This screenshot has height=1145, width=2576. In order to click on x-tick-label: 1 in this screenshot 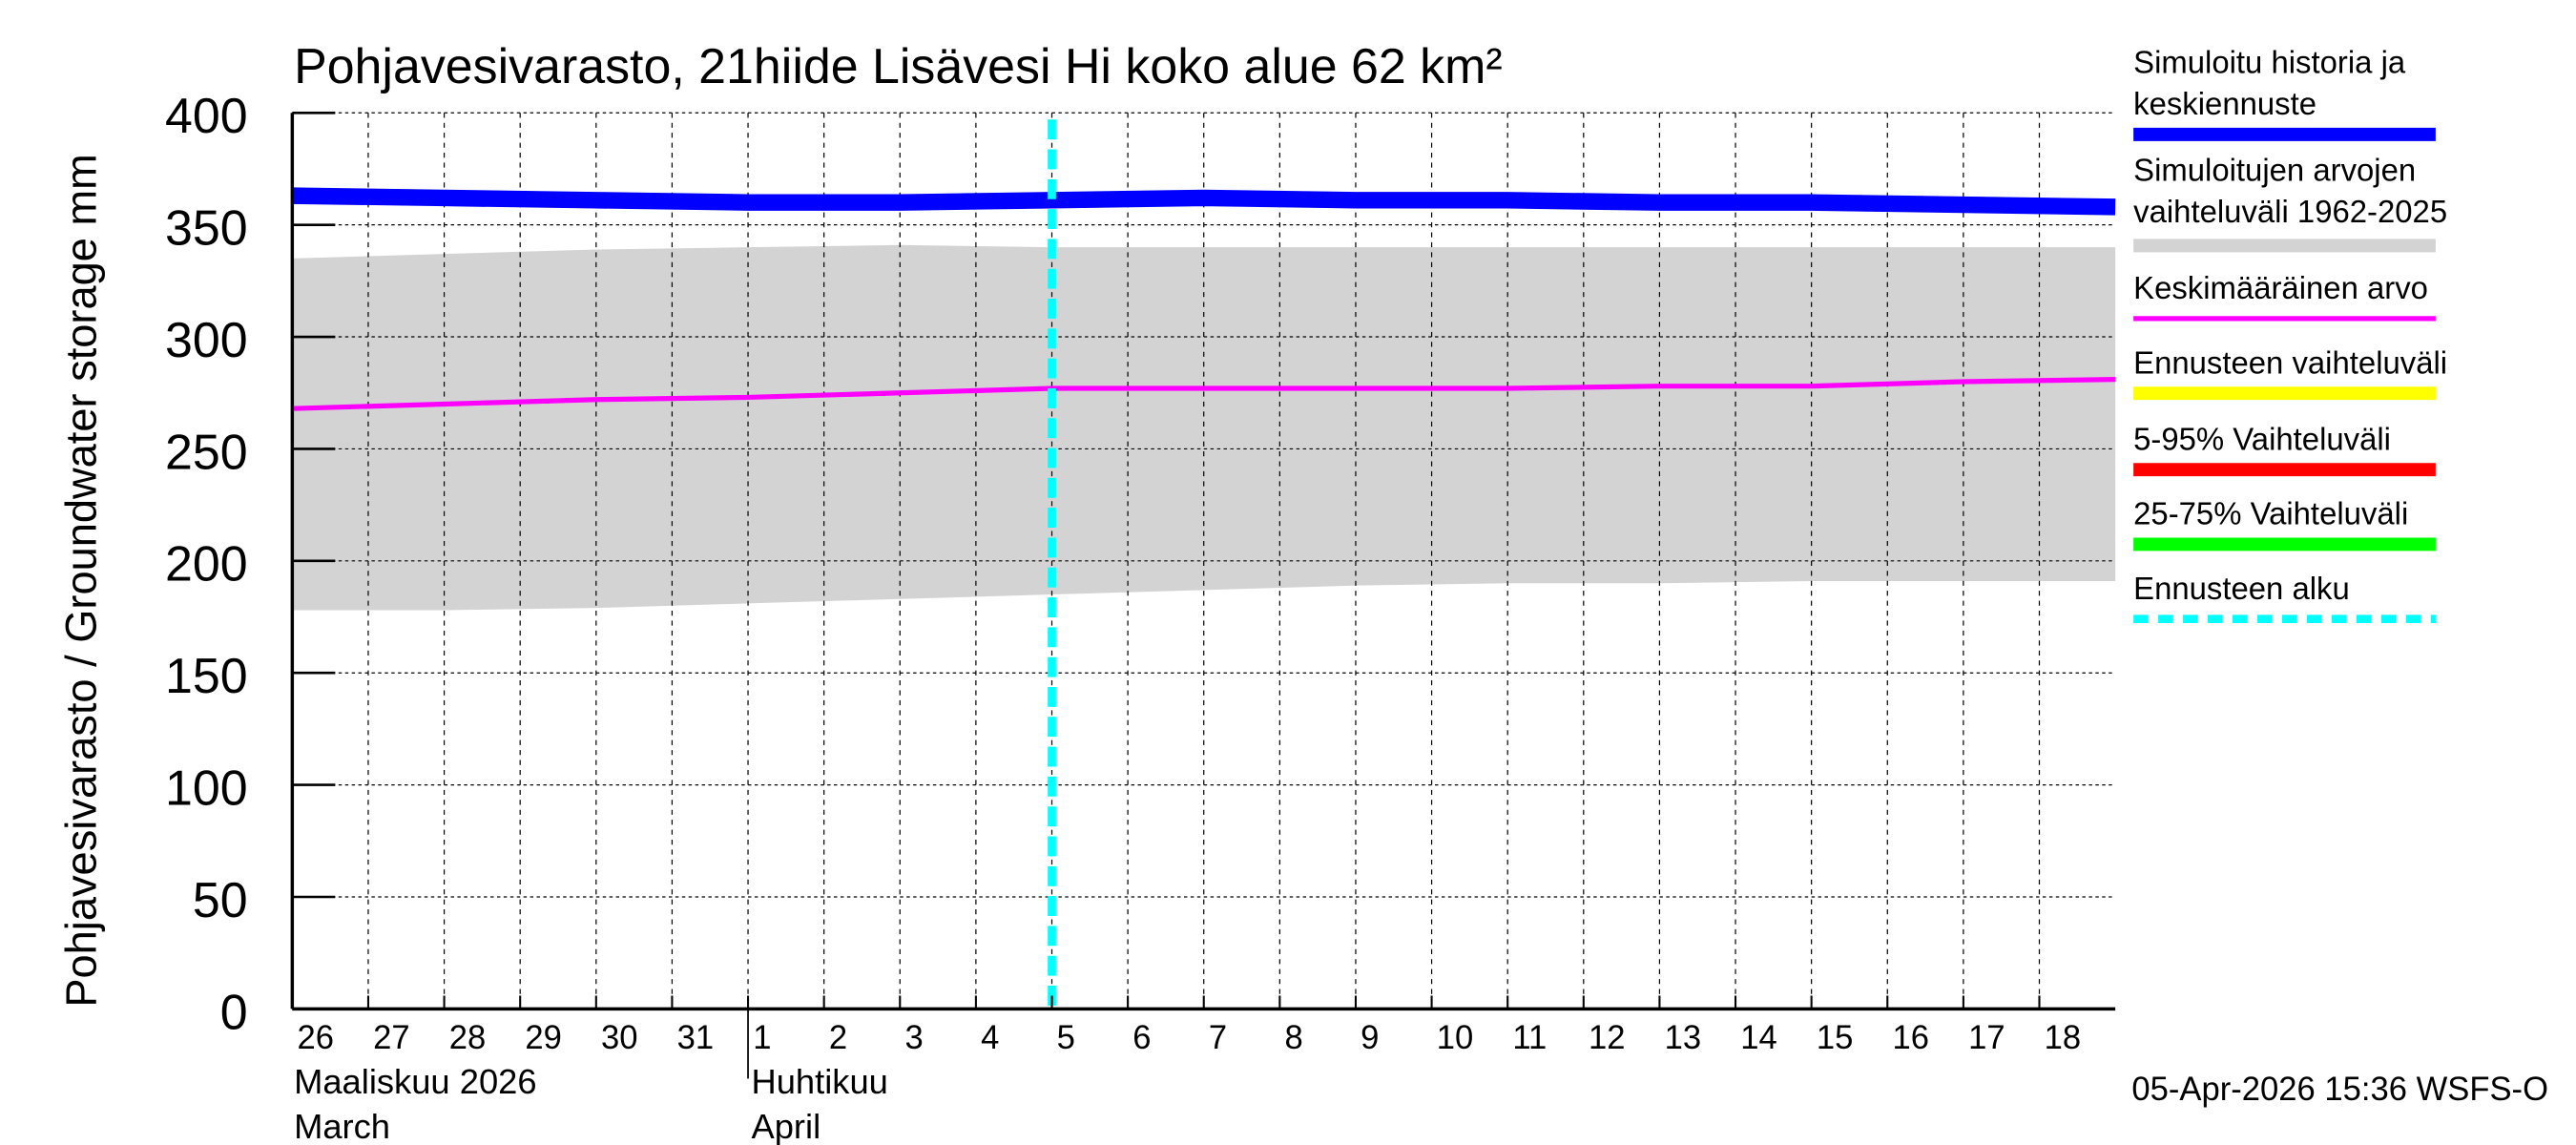, I will do `click(762, 1038)`.